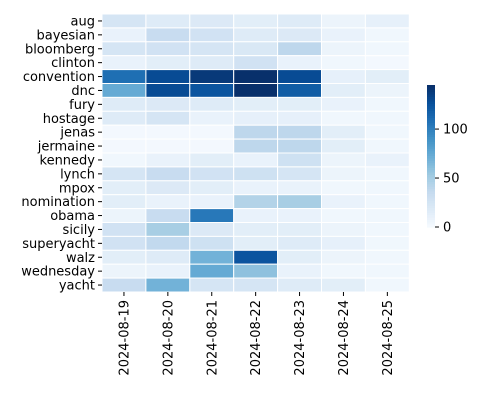  Describe the element at coordinates (77, 286) in the screenshot. I see `y-tick-label: yacht` at that location.